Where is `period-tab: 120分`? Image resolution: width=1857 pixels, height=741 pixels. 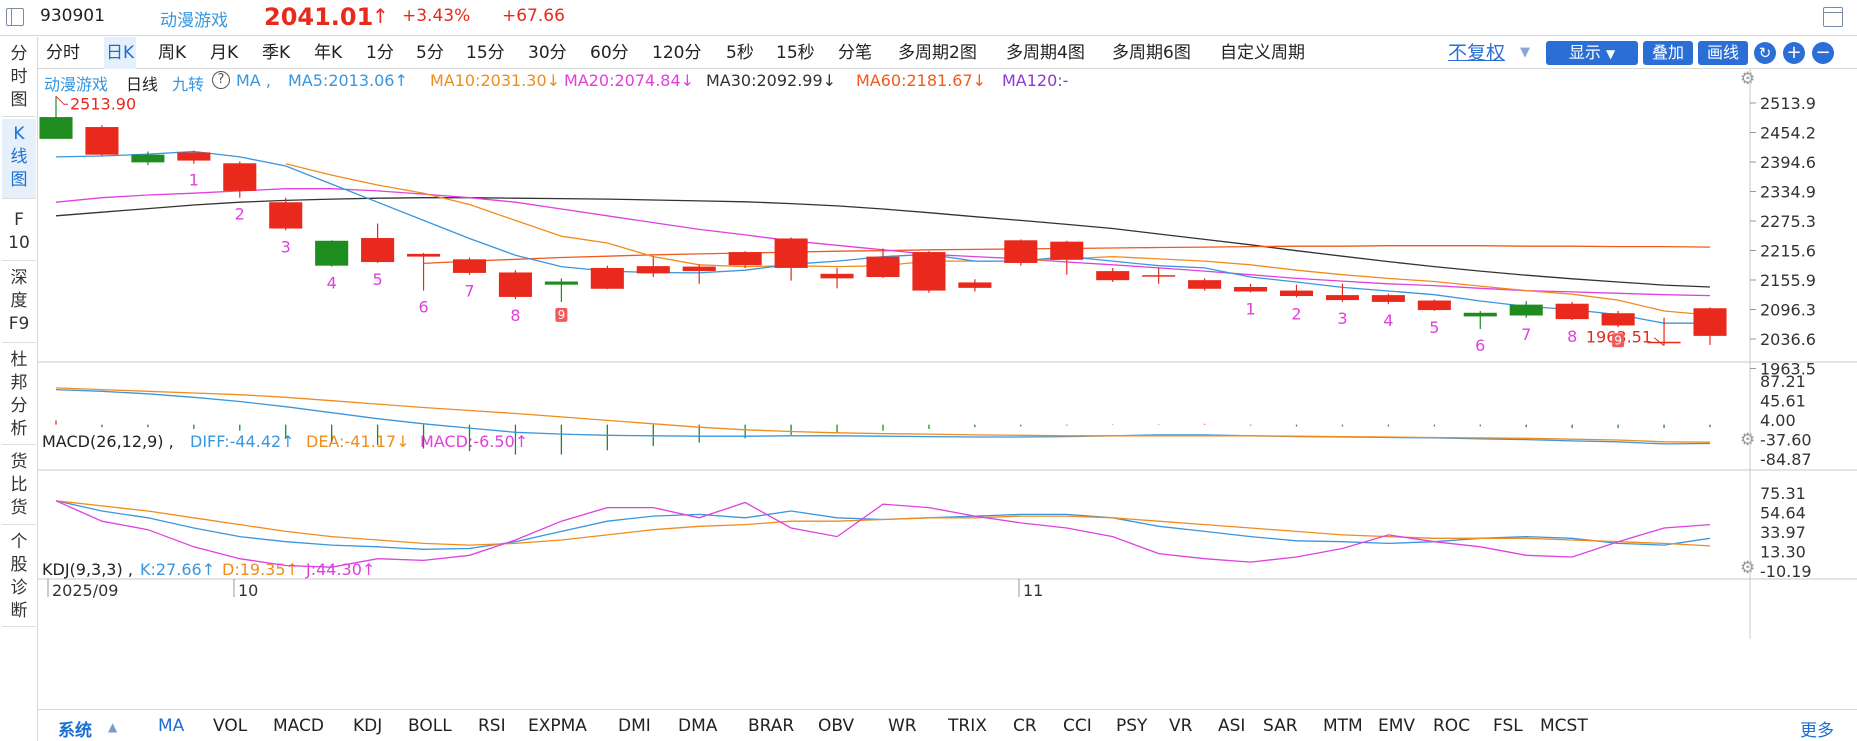
period-tab: 120分 is located at coordinates (677, 53).